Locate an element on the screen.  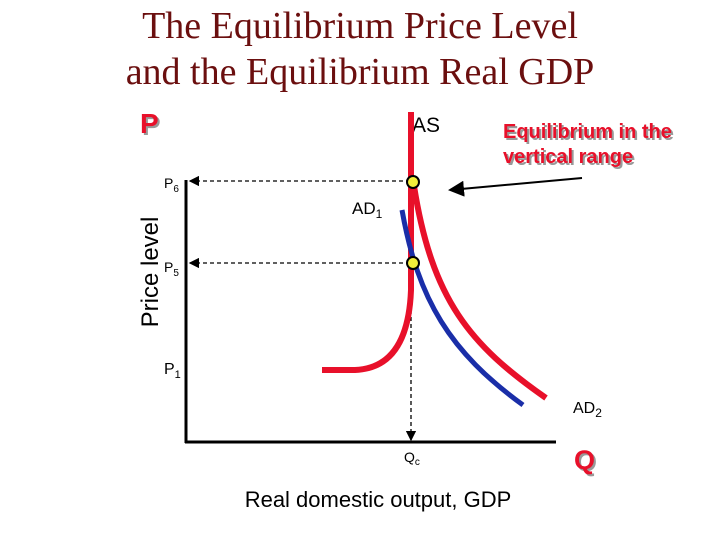
qc-label: Qc is located at coordinates (412, 458).